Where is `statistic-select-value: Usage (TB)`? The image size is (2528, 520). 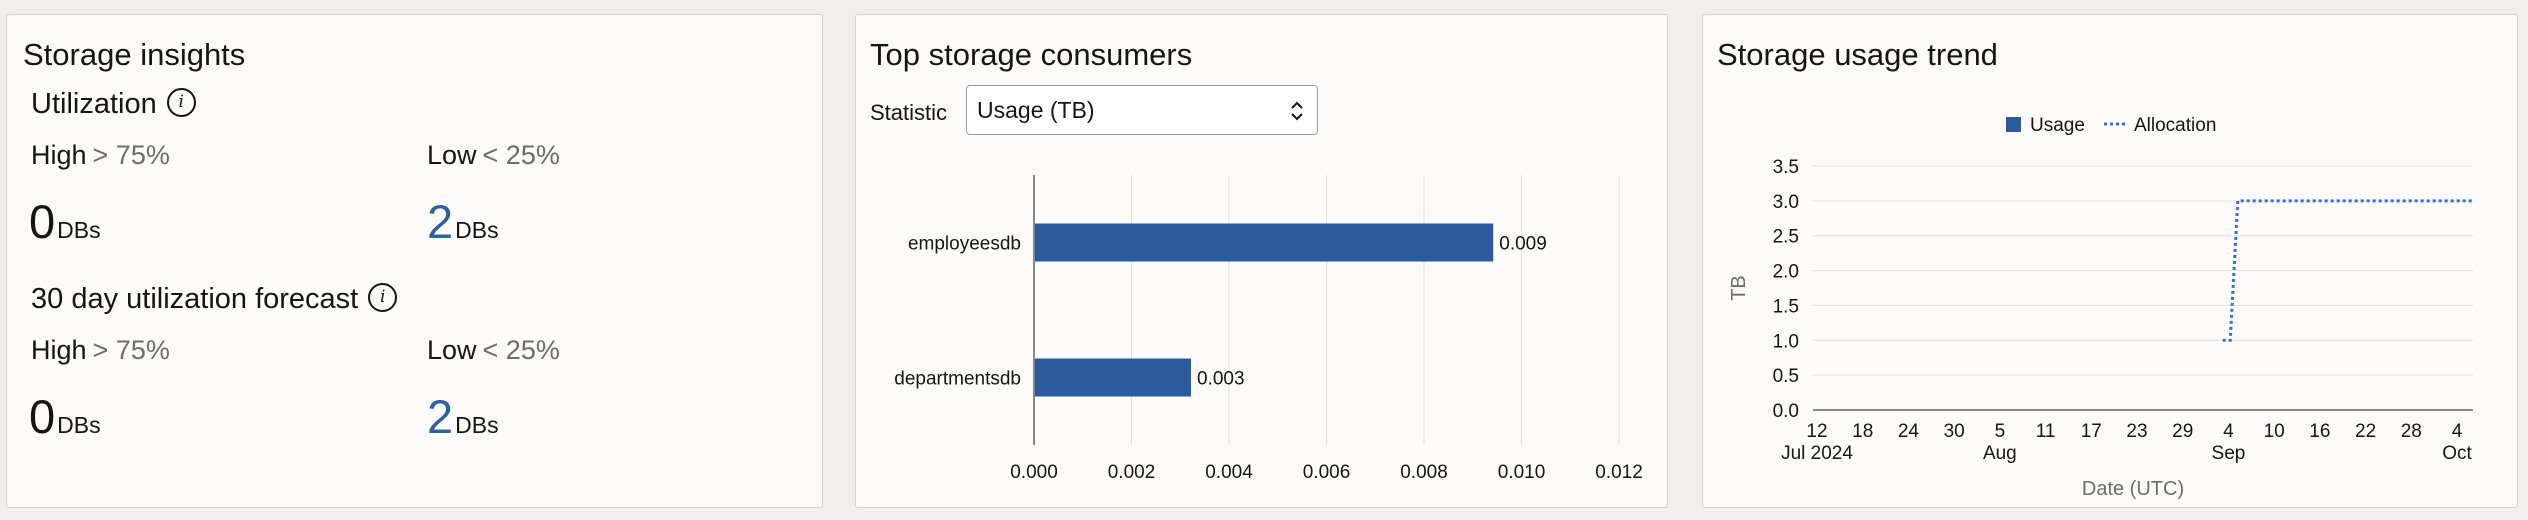 statistic-select-value: Usage (TB) is located at coordinates (1036, 110).